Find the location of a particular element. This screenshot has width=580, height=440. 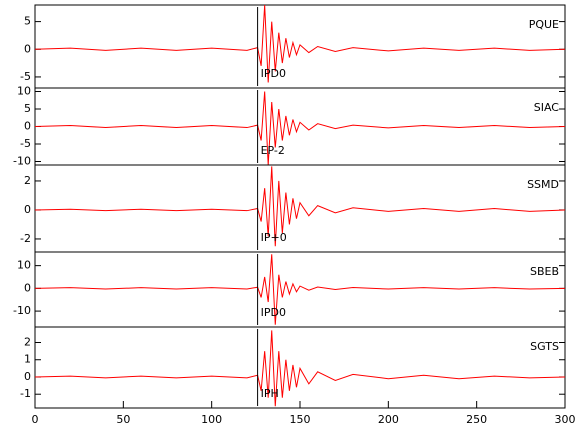

station-label: SSMD is located at coordinates (543, 184).